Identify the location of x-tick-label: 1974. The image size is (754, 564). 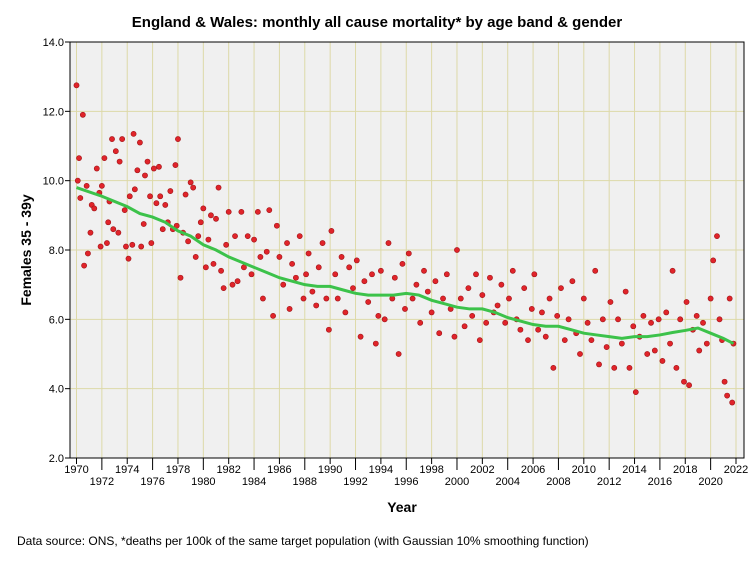
(127, 470).